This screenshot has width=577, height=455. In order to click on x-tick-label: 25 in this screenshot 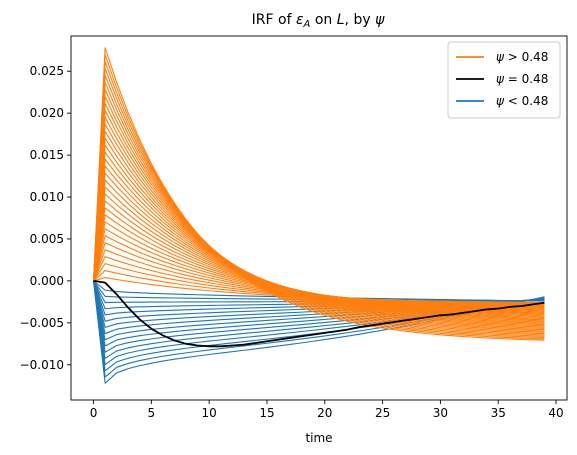, I will do `click(382, 413)`.